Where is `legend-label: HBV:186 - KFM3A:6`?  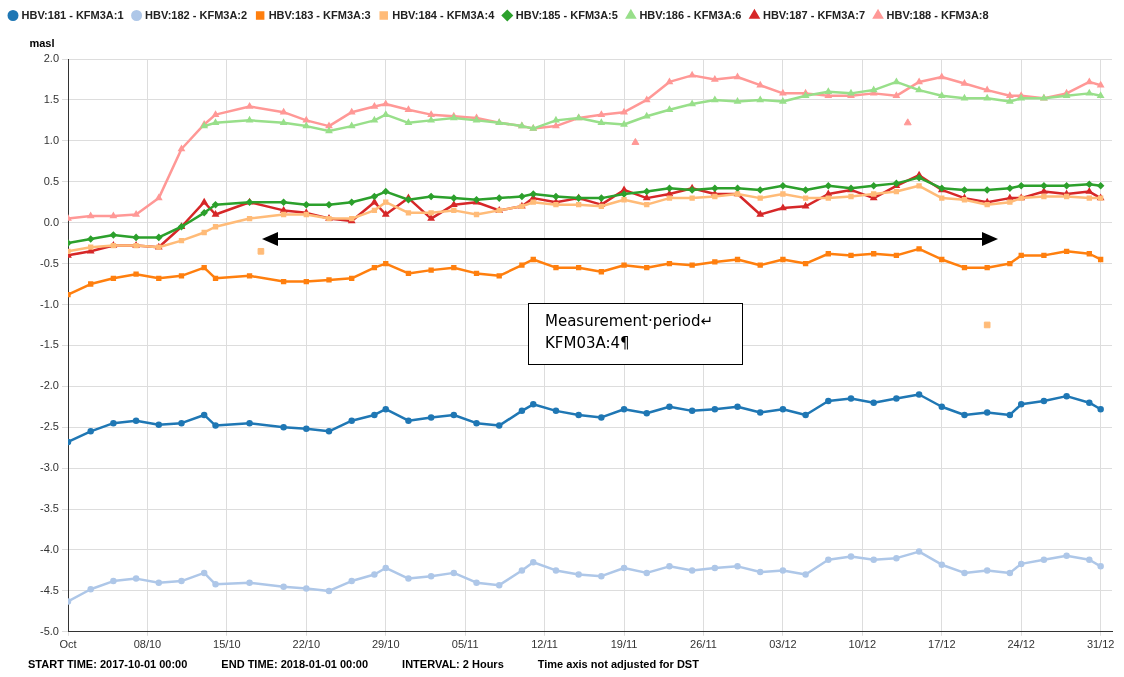 legend-label: HBV:186 - KFM3A:6 is located at coordinates (690, 14).